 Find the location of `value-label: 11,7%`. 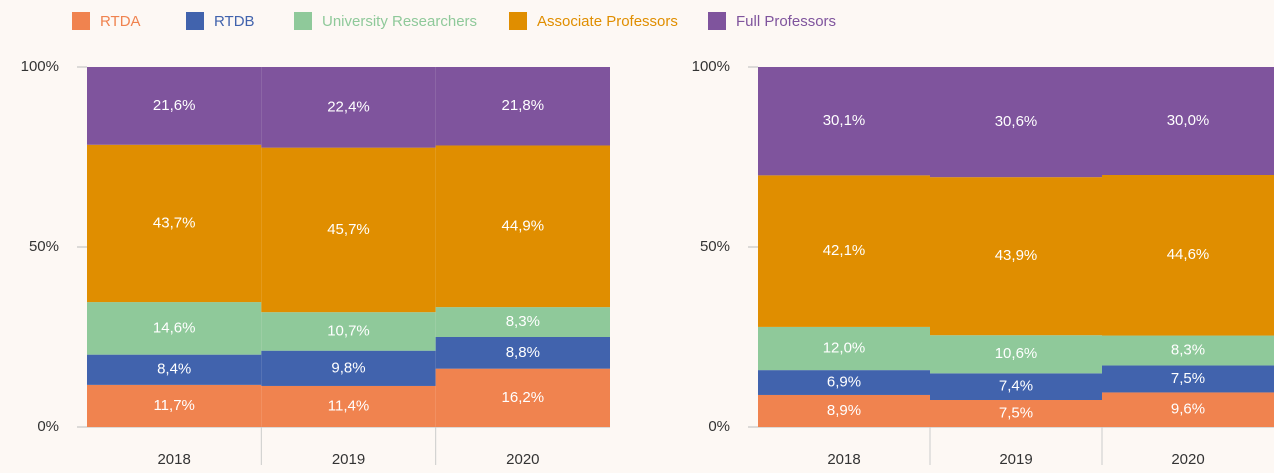

value-label: 11,7% is located at coordinates (173, 405).